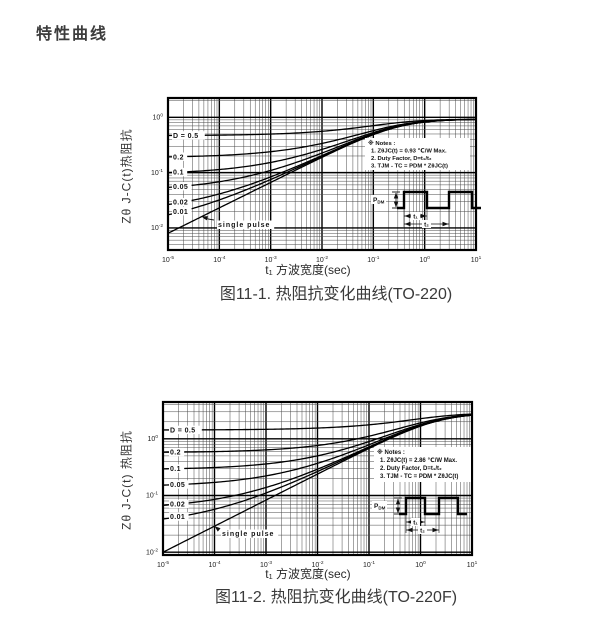 The image size is (603, 637). I want to click on plot-border, so click(322, 174).